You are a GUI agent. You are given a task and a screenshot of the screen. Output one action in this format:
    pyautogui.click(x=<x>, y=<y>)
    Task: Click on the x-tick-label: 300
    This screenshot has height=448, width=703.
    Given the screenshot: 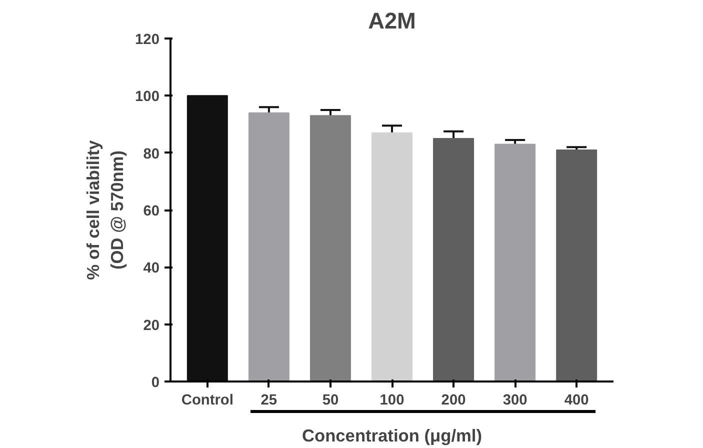 What is the action you would take?
    pyautogui.click(x=515, y=400)
    